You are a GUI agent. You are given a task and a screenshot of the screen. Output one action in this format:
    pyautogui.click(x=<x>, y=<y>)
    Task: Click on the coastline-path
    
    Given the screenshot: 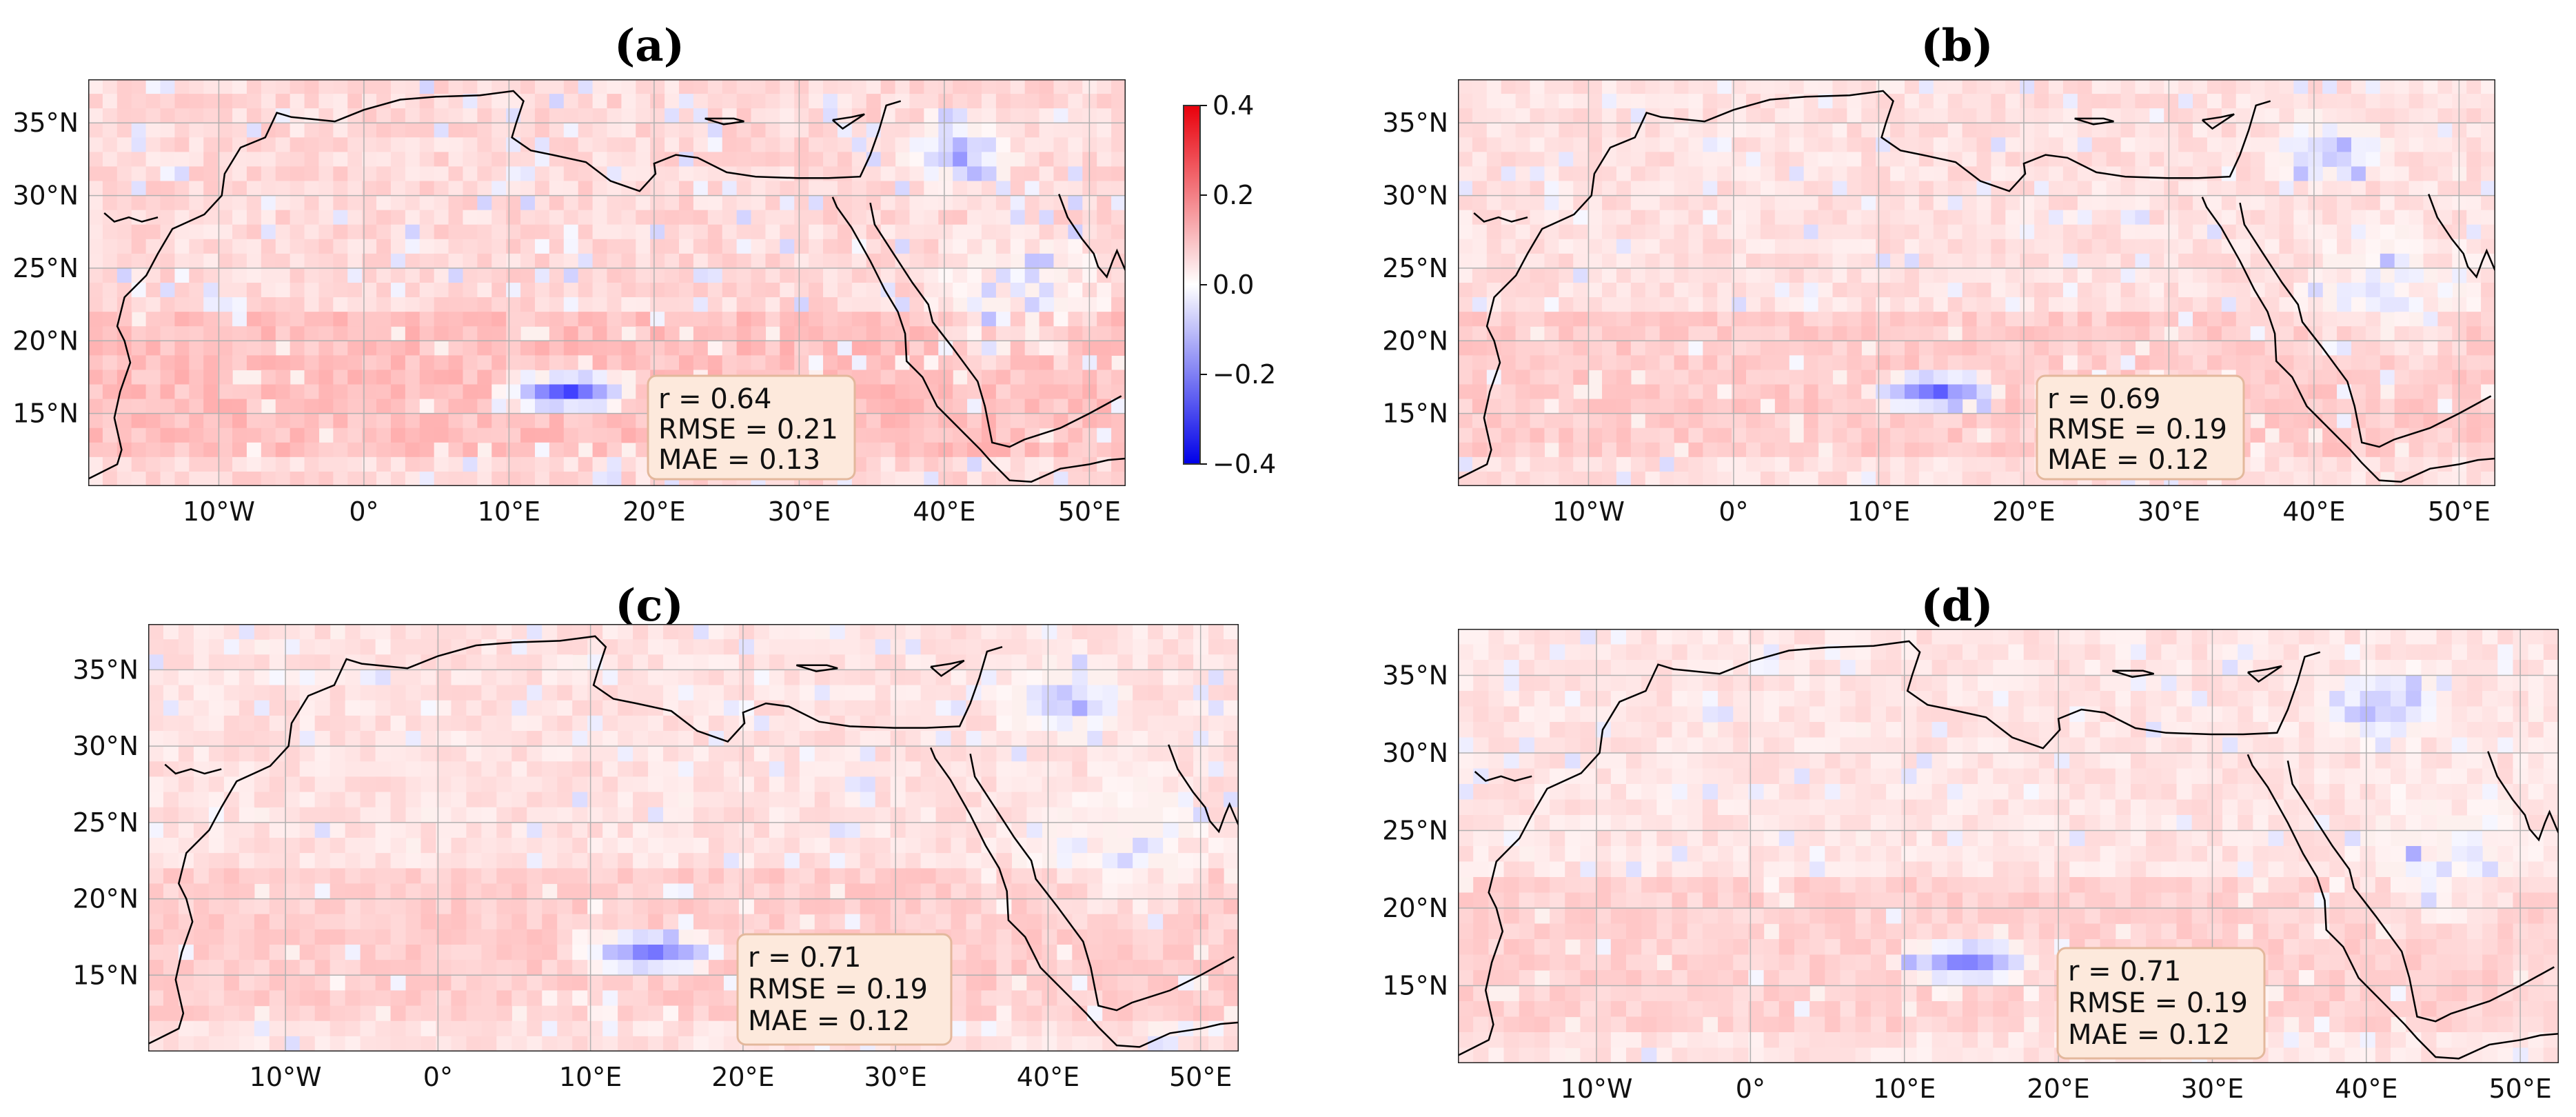 What is the action you would take?
    pyautogui.click(x=131, y=218)
    